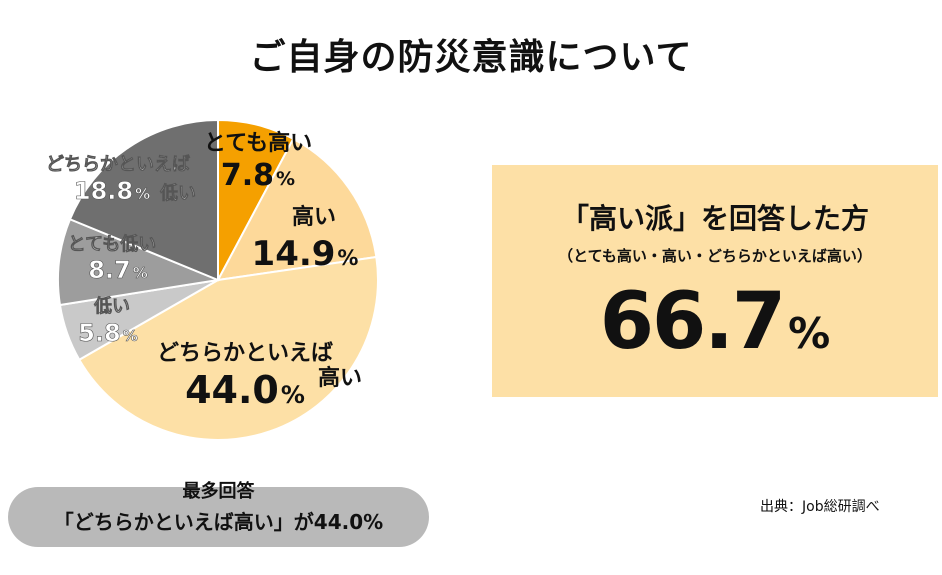  Describe the element at coordinates (177, 193) in the screenshot. I see `slice-label-5-line2: 低い` at that location.